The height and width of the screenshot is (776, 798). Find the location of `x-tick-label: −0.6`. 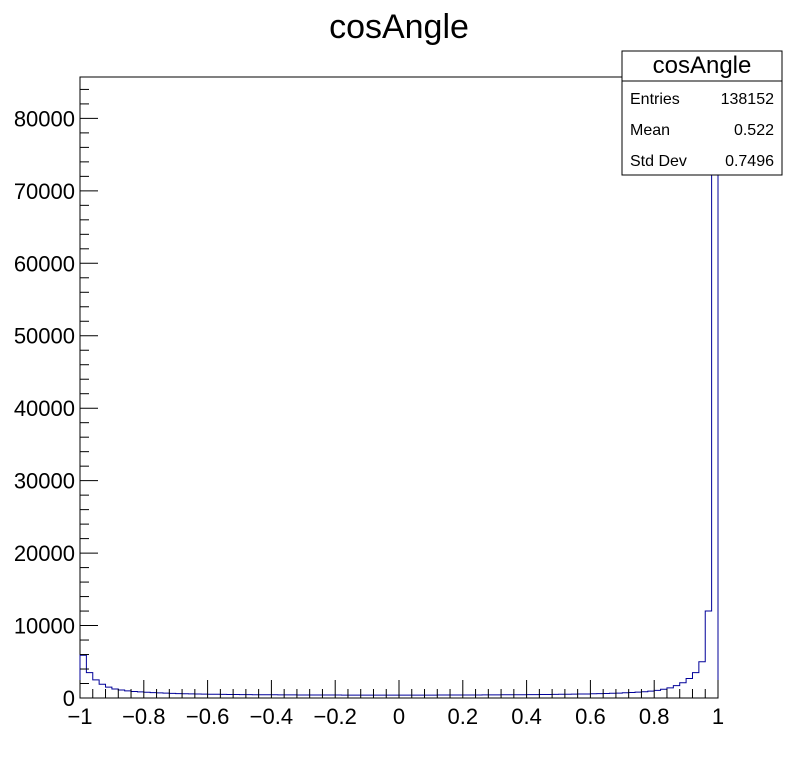

x-tick-label: −0.6 is located at coordinates (207, 716).